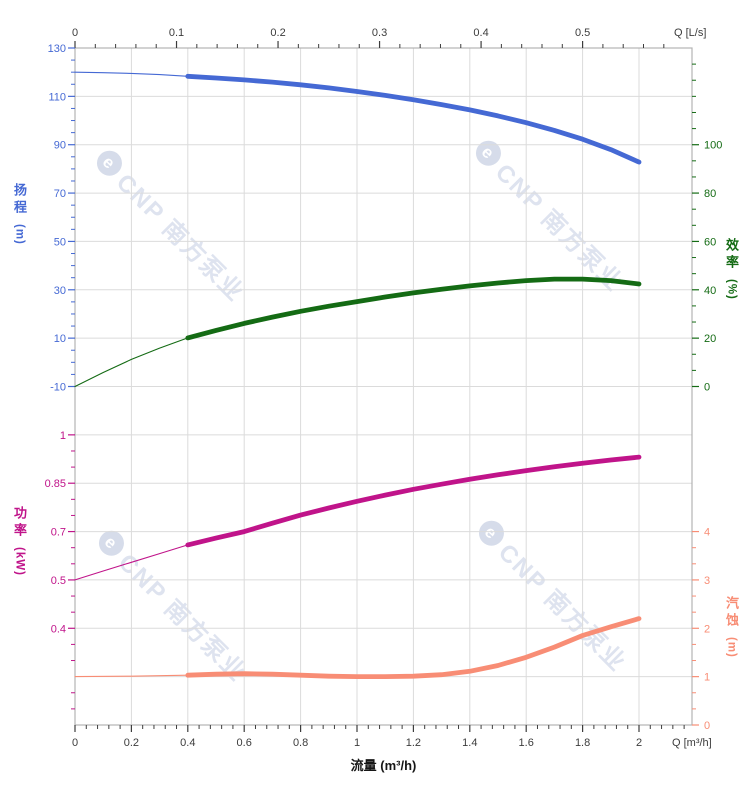 This screenshot has width=752, height=797. I want to click on power-tick-label: 0.5, so click(58, 581).